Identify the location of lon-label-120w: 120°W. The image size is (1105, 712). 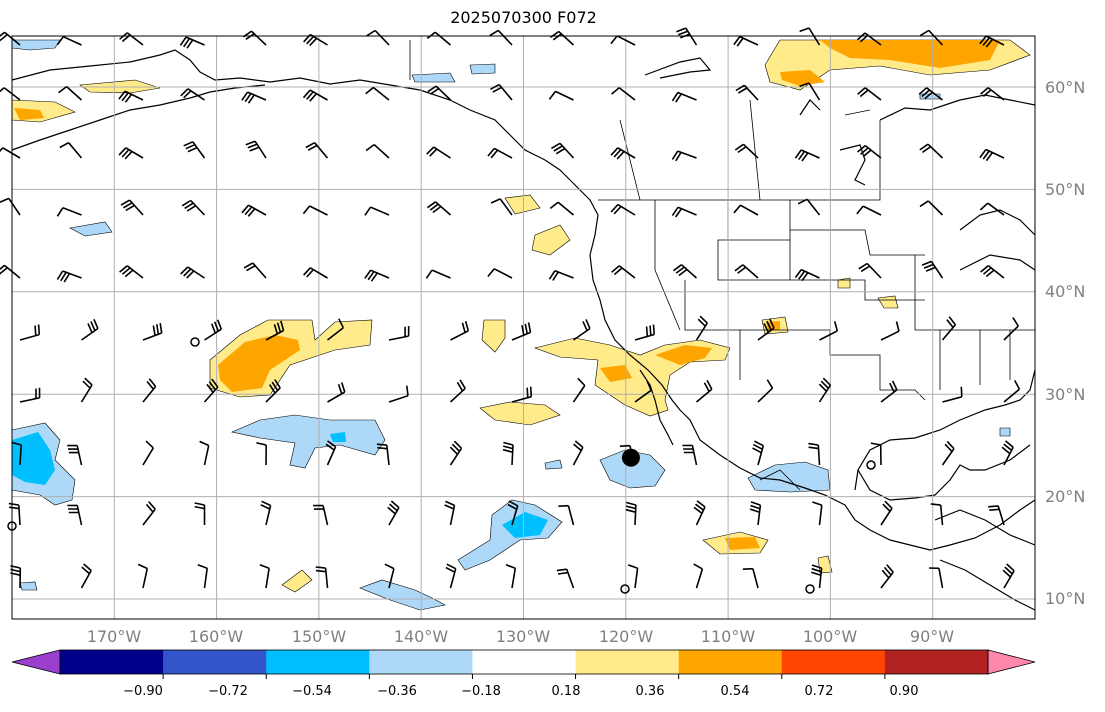
(626, 636).